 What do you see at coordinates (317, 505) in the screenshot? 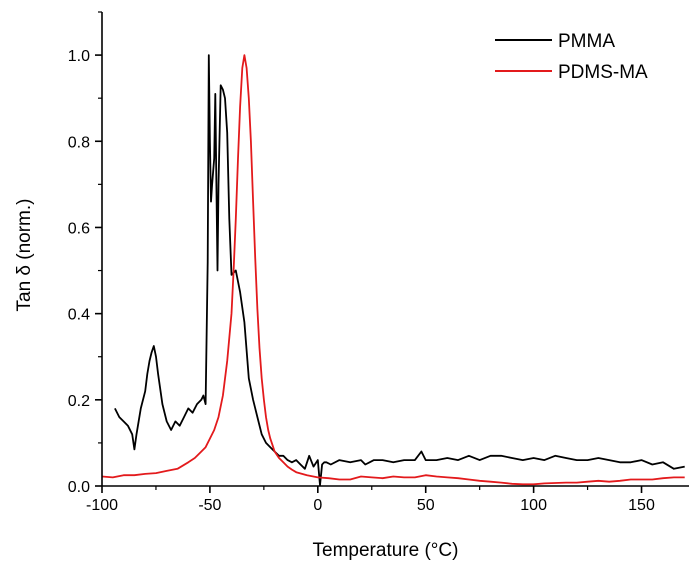
I see `x-tick-label: 0` at bounding box center [317, 505].